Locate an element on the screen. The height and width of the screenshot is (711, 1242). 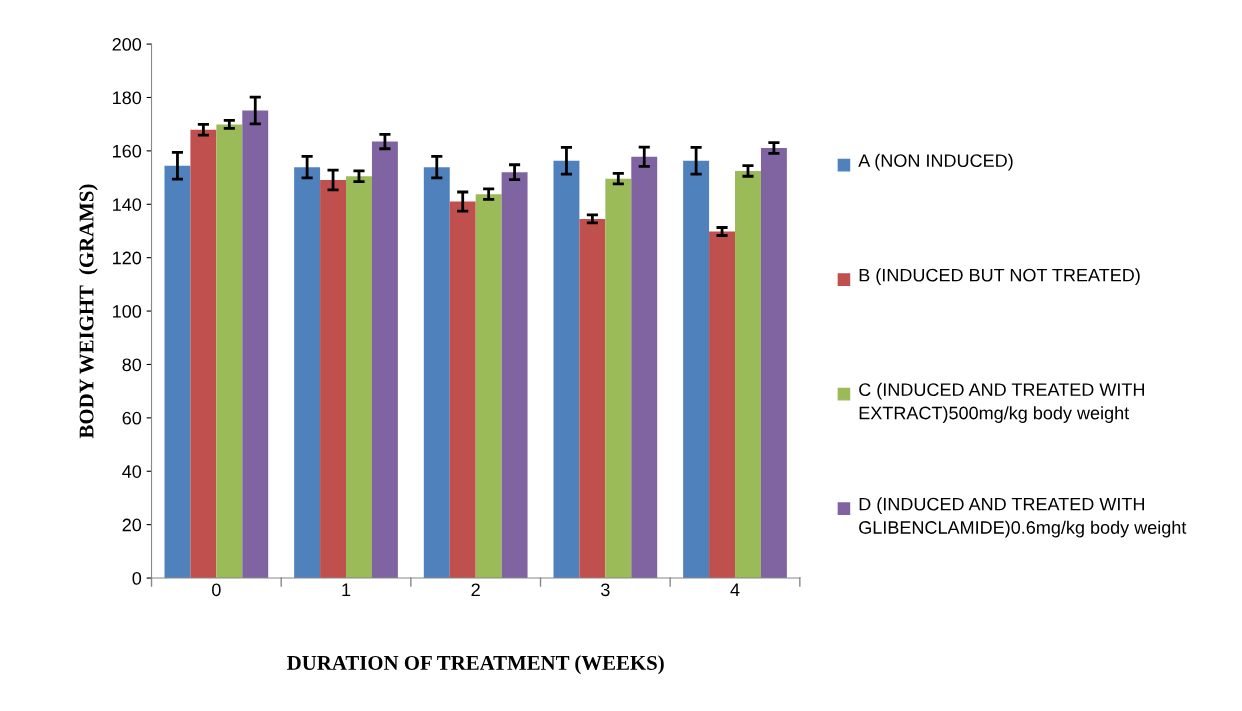
y-axis-title: BODY WEIGHT (GRAMS) is located at coordinates (88, 311).